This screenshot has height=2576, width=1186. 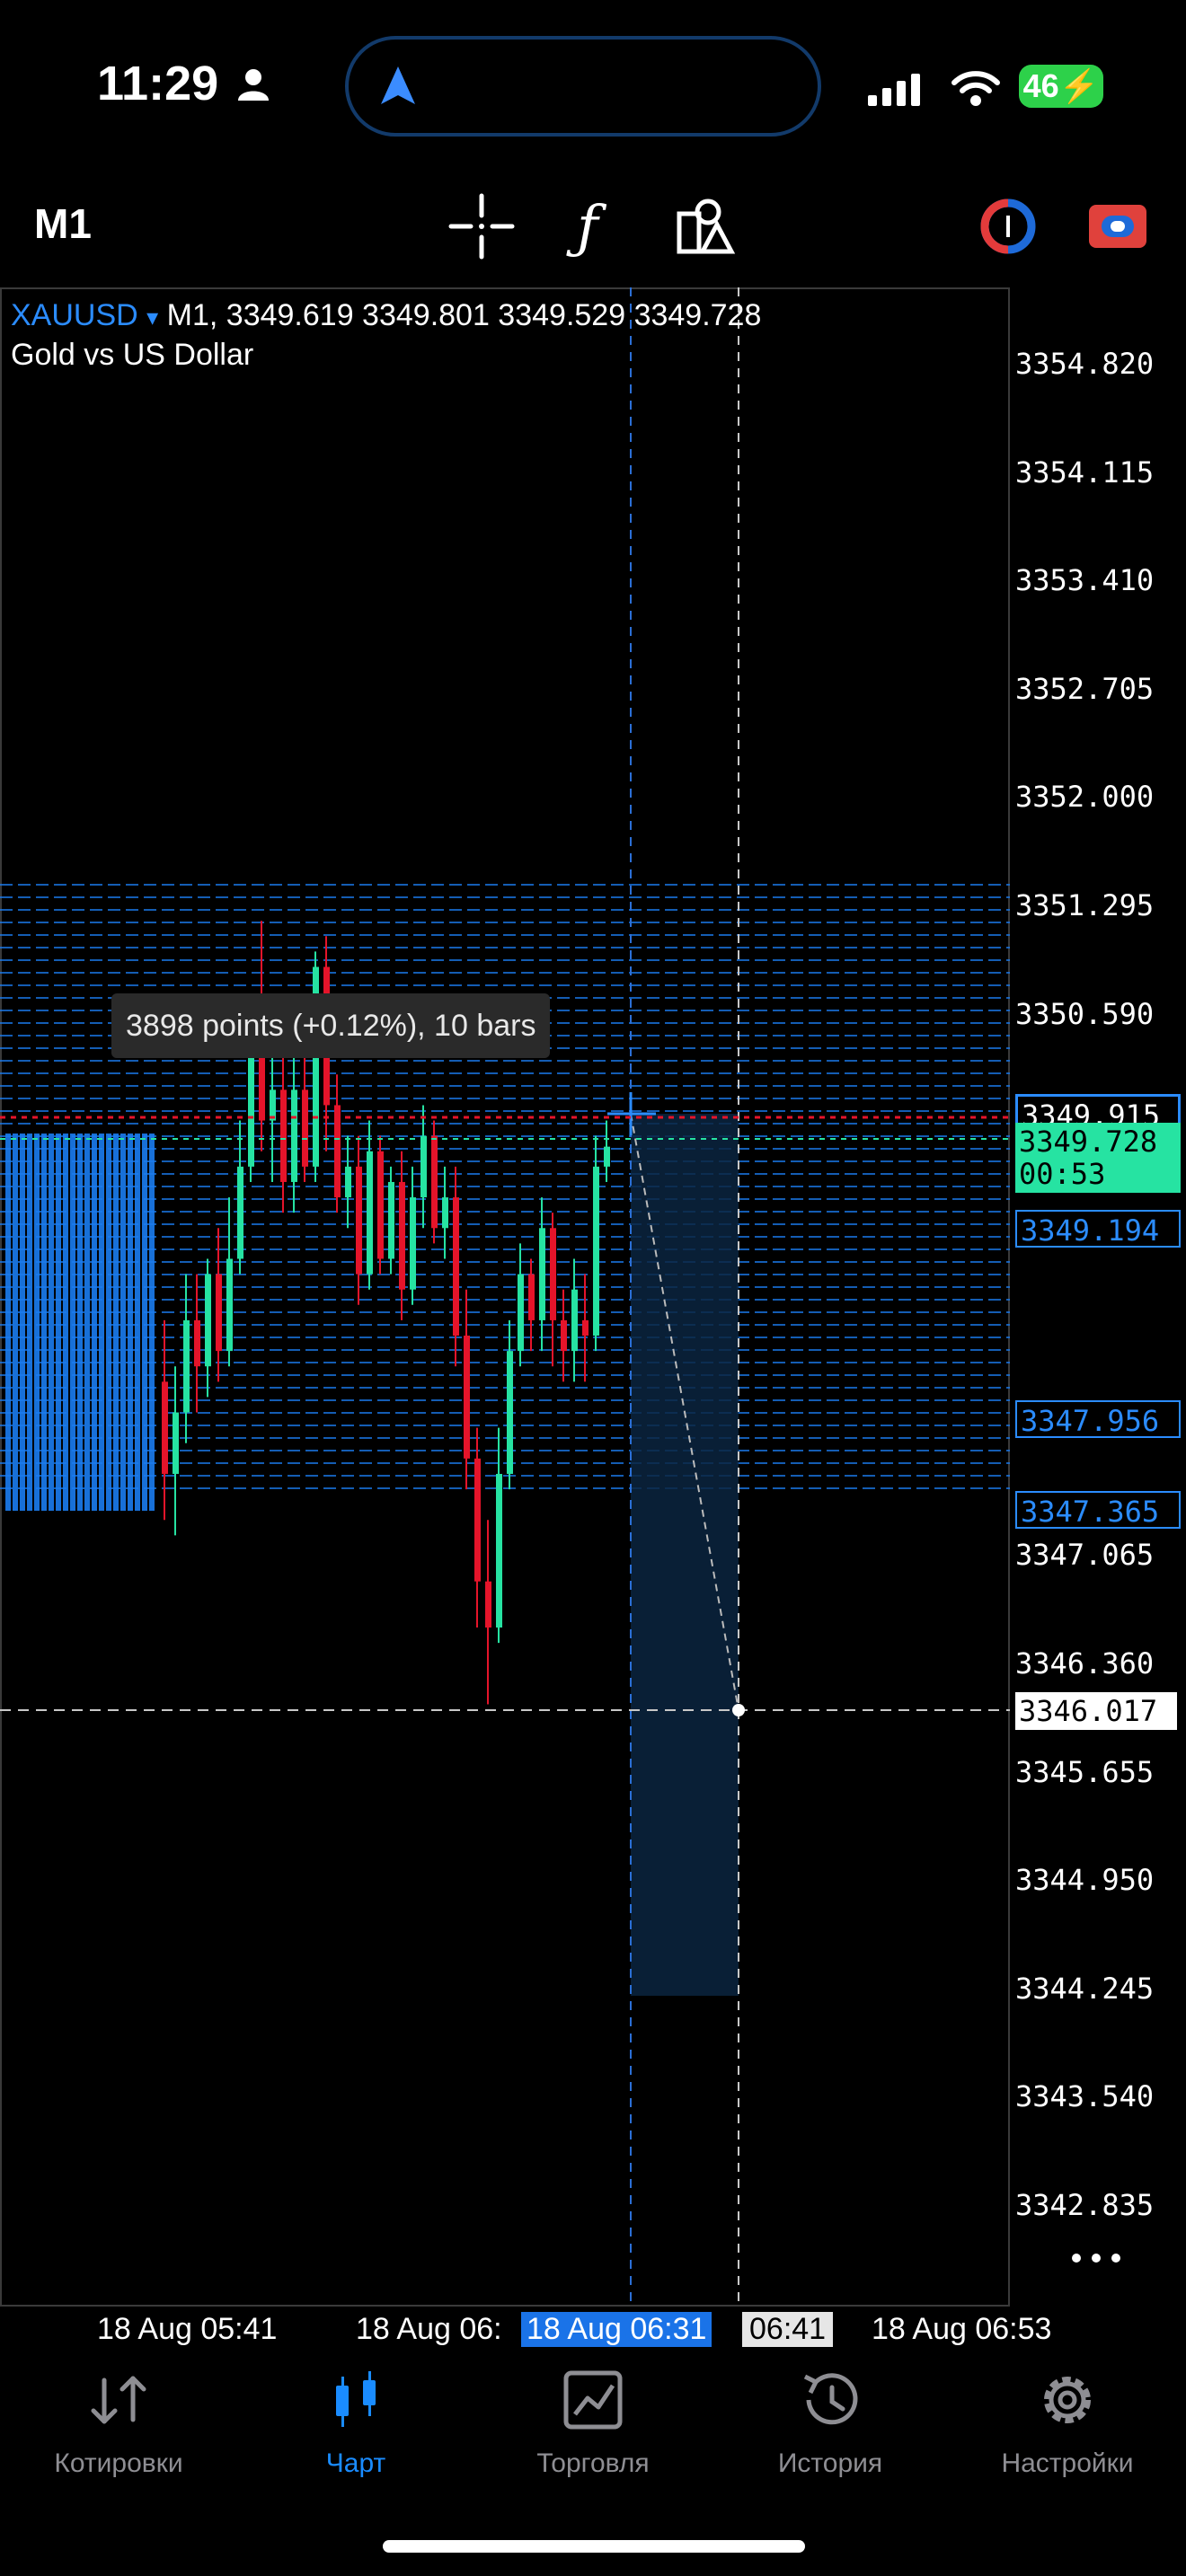 I want to click on wifi-icon, so click(x=975, y=88).